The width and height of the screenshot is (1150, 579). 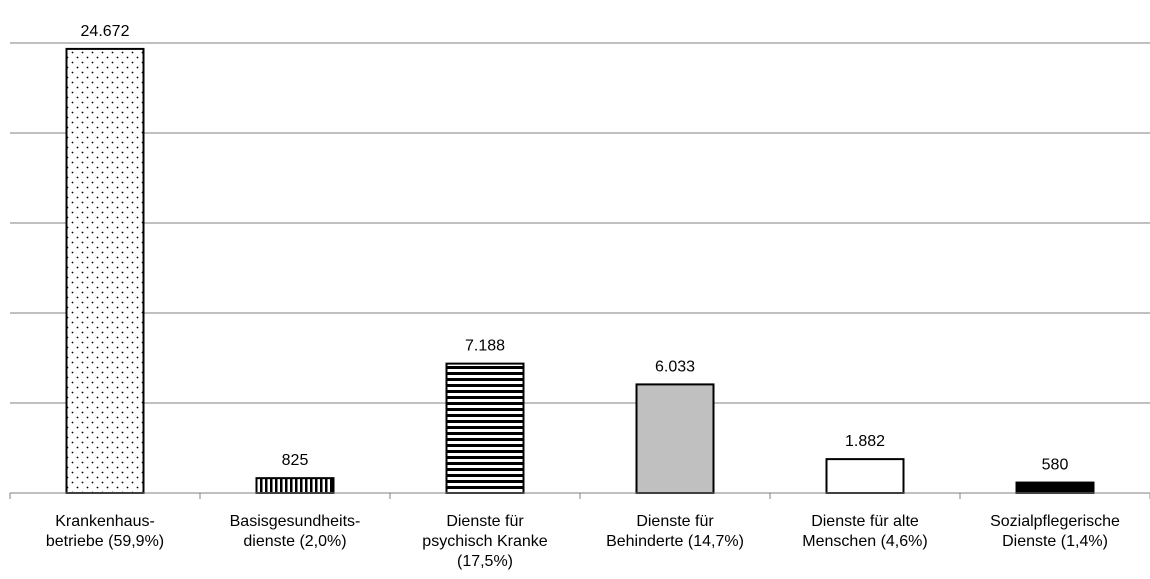 What do you see at coordinates (675, 531) in the screenshot?
I see `category-label: Dienste für Behinderte (14,7%)` at bounding box center [675, 531].